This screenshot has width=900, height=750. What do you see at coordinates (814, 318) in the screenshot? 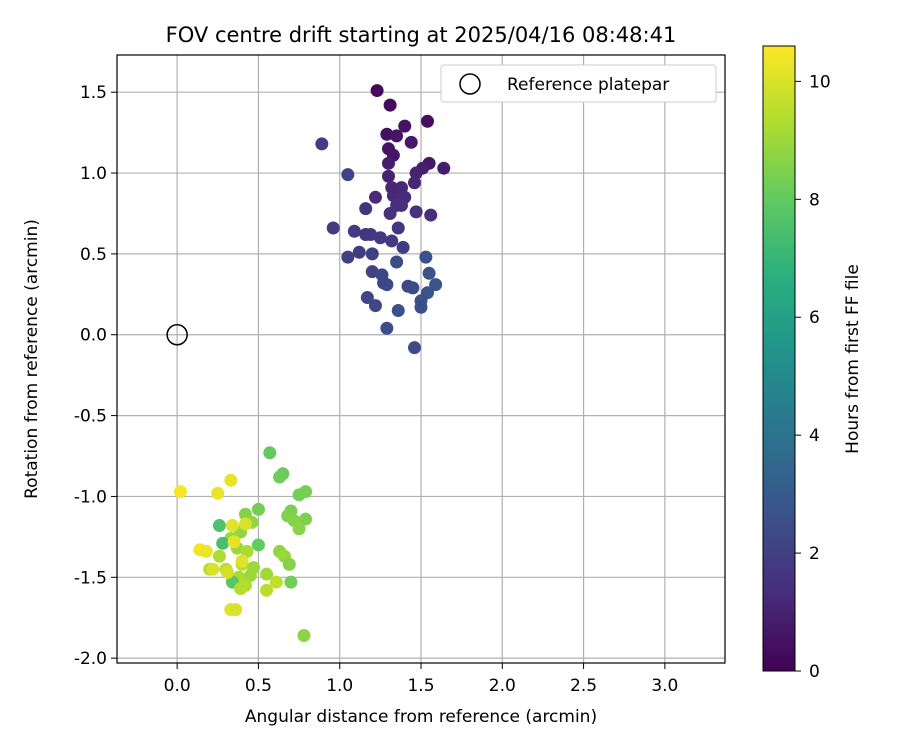
I see `colorbar-tick-label: 6` at bounding box center [814, 318].